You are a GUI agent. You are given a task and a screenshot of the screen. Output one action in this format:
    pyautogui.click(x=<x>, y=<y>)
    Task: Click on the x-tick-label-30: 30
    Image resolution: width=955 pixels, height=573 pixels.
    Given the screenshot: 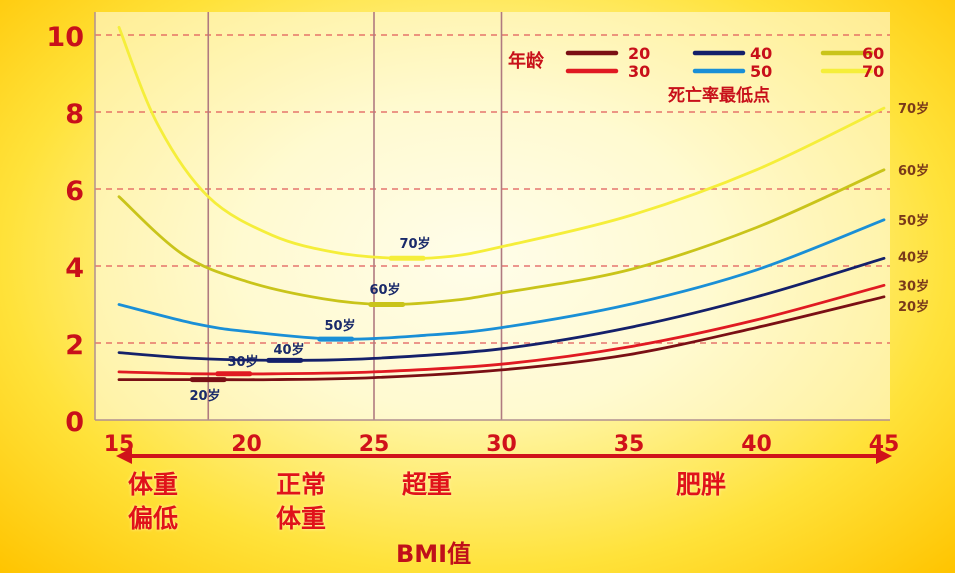 What is the action you would take?
    pyautogui.click(x=501, y=444)
    